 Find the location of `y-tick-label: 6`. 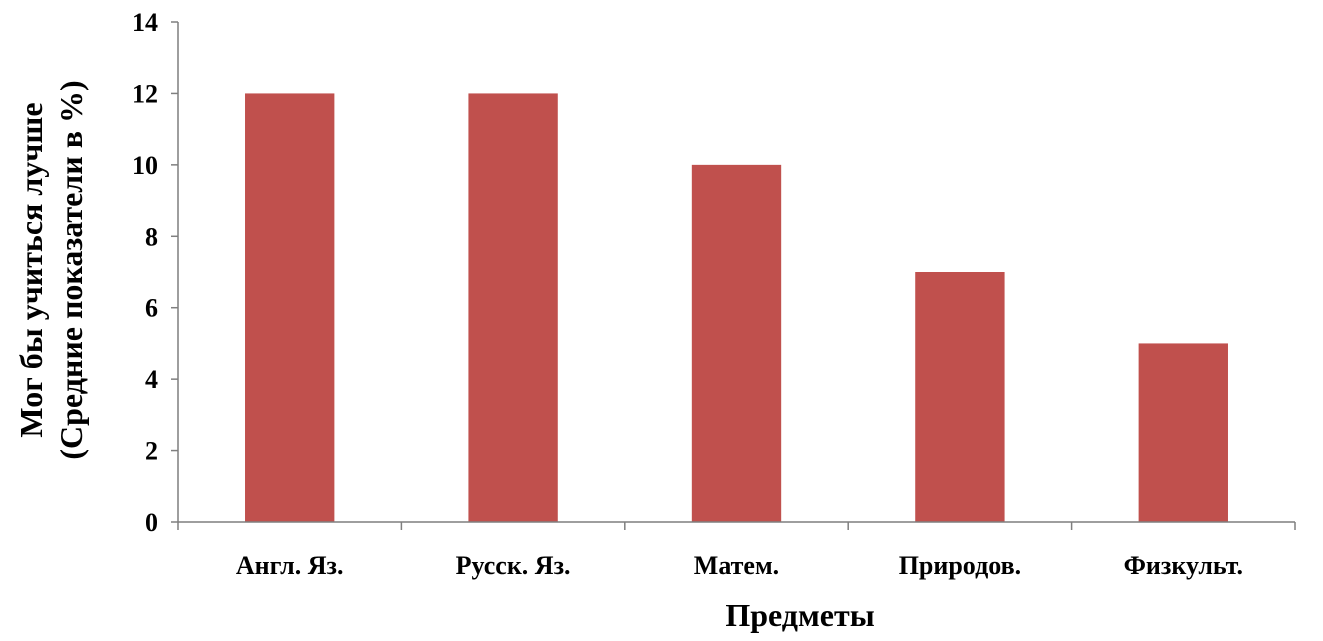

y-tick-label: 6 is located at coordinates (151, 308).